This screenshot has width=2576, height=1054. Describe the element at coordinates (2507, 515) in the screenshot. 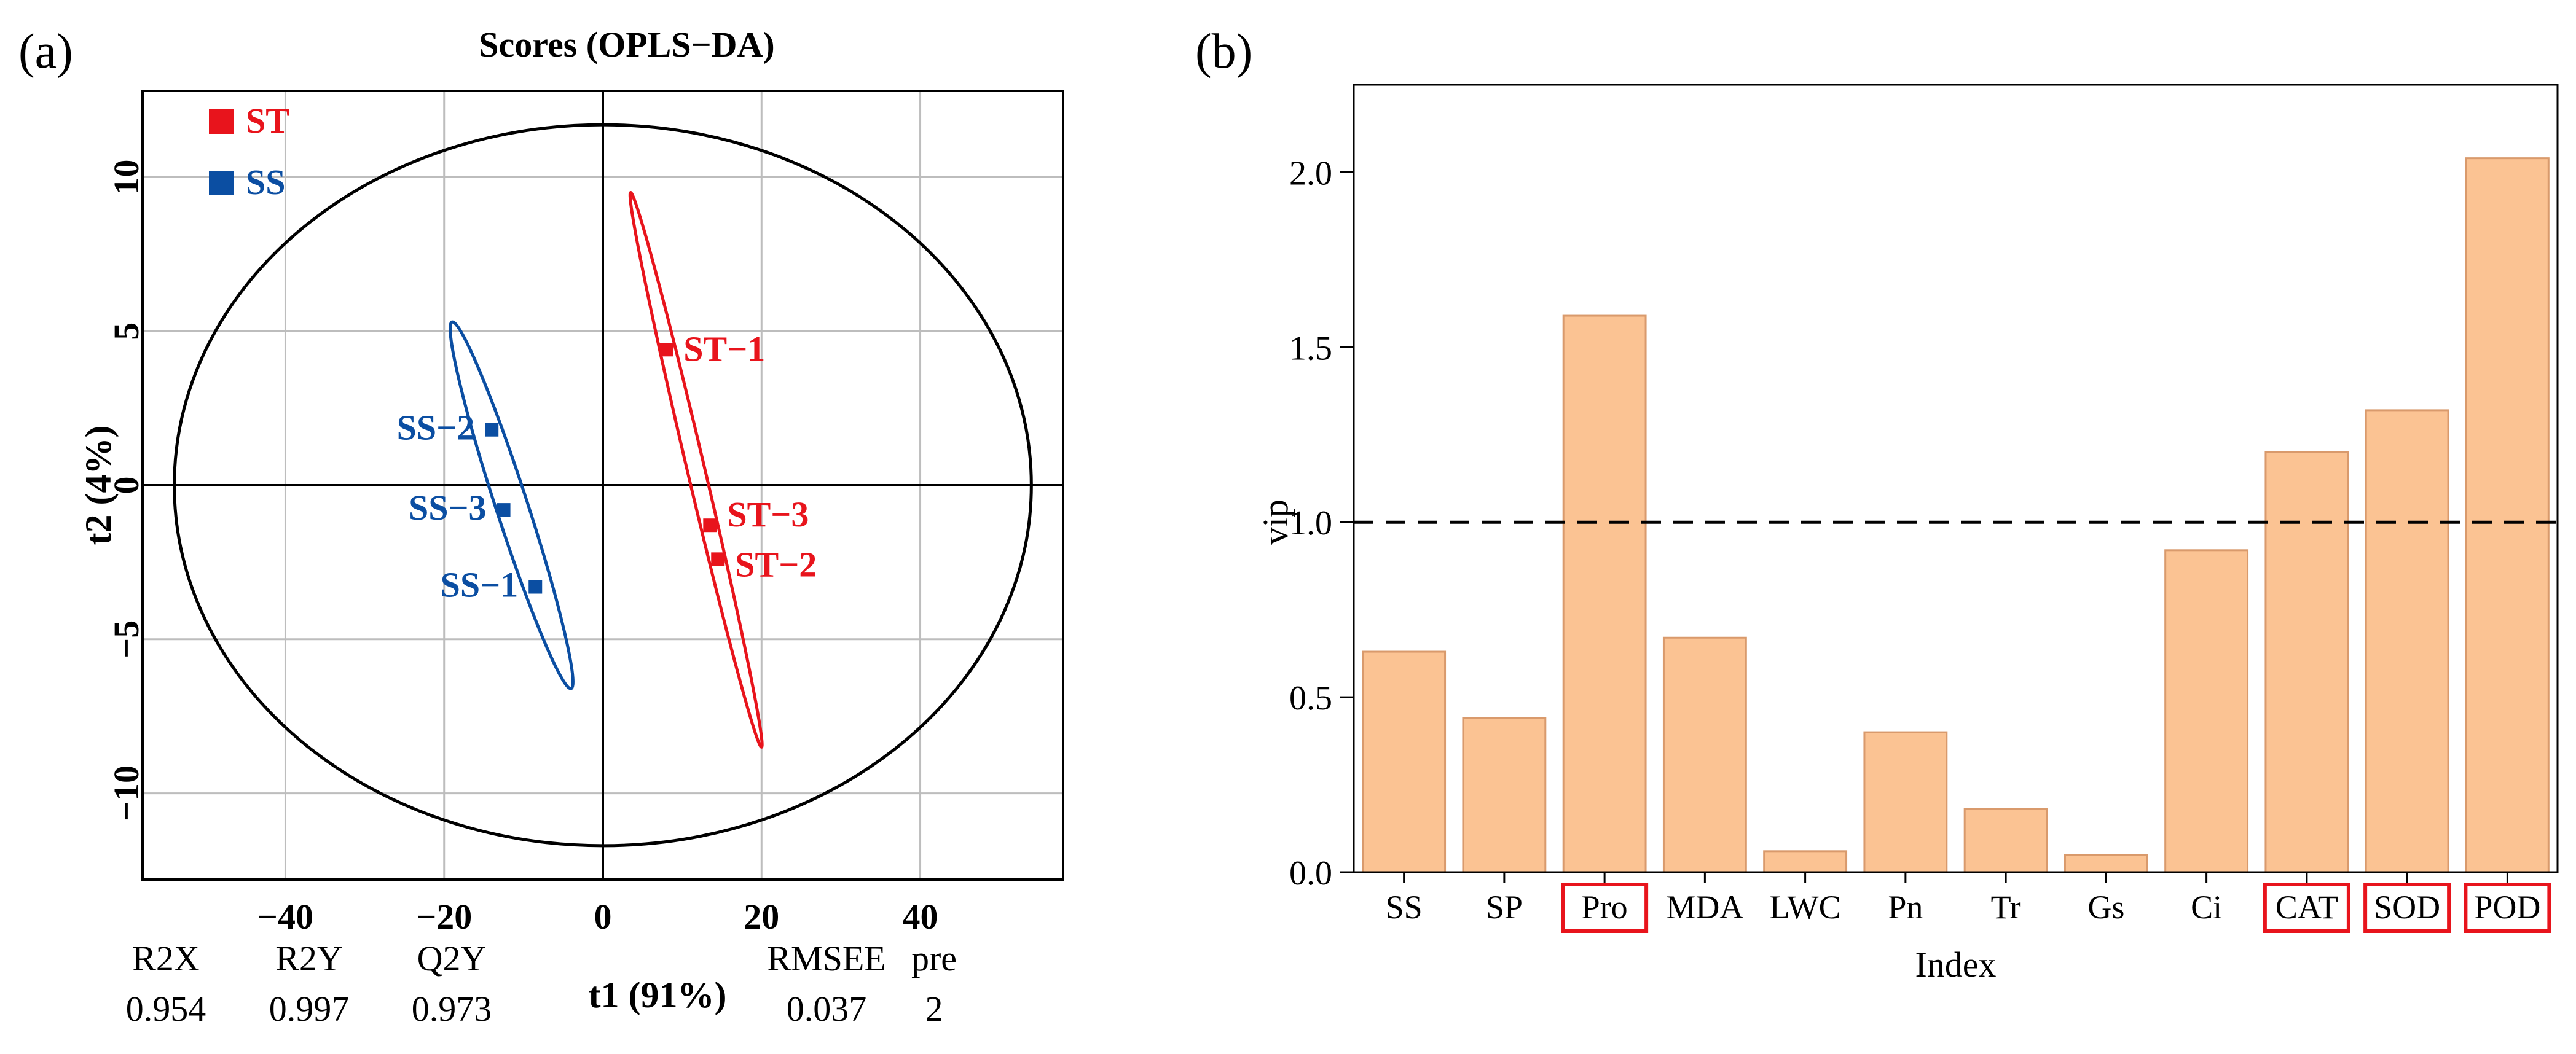

I see `vip-bar-pod` at that location.